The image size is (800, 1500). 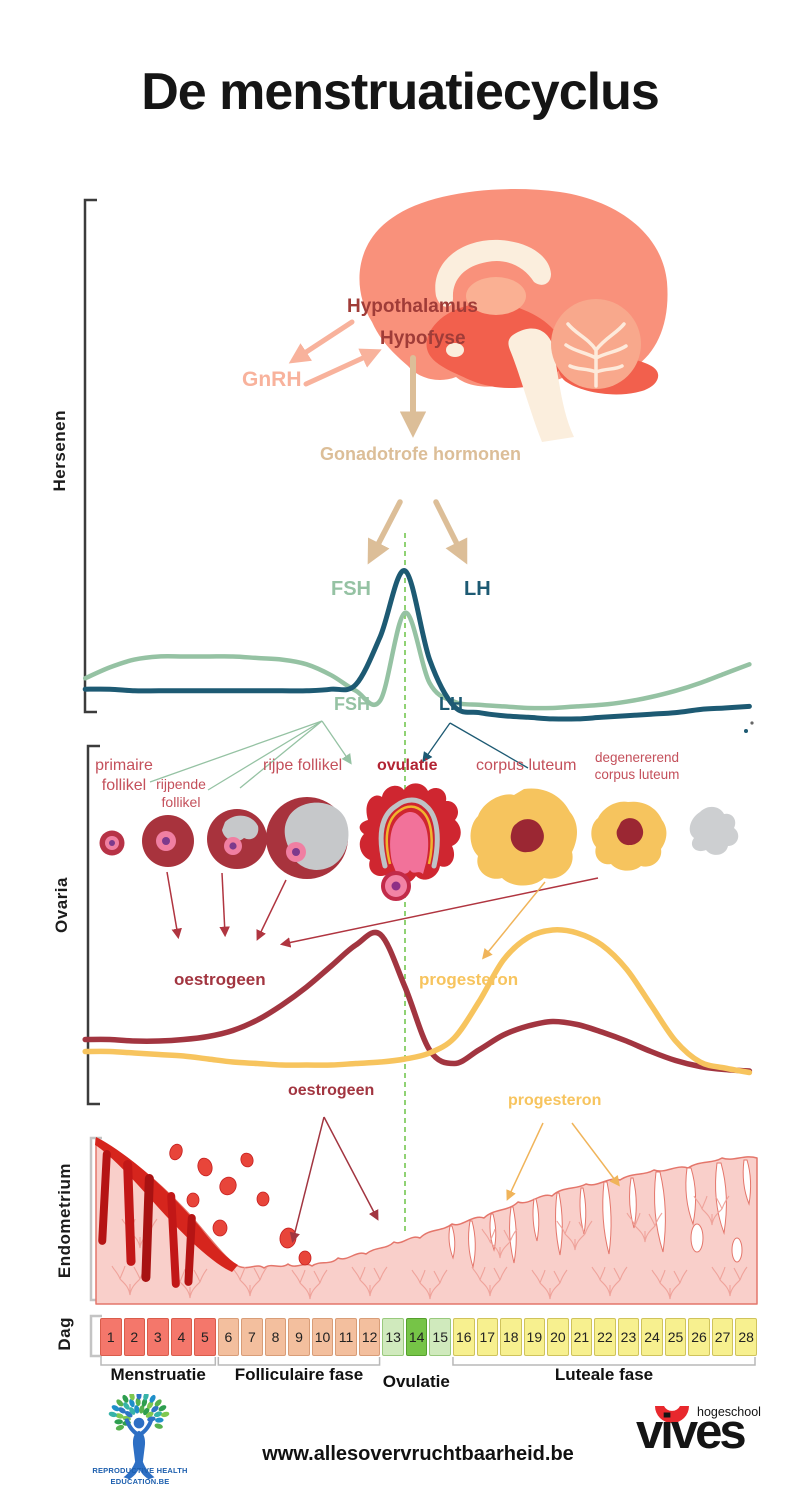 What do you see at coordinates (652, 1337) in the screenshot?
I see `day-cell-24: 24` at bounding box center [652, 1337].